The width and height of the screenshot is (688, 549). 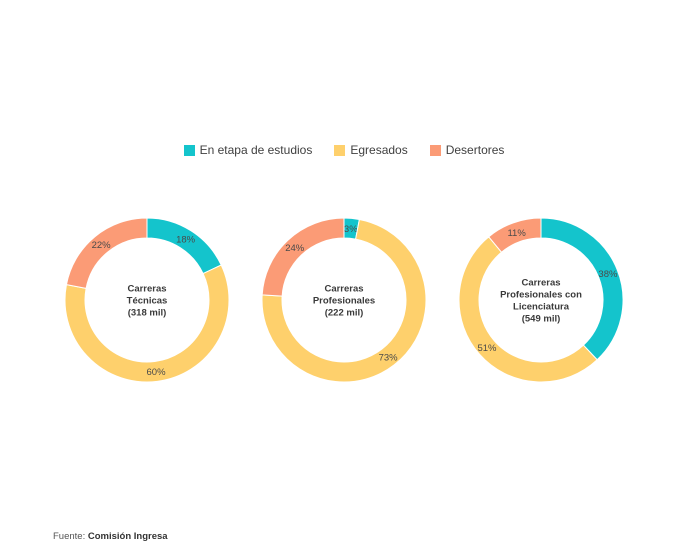 What do you see at coordinates (540, 283) in the screenshot?
I see `donut-3-center-line-1: Carreras` at bounding box center [540, 283].